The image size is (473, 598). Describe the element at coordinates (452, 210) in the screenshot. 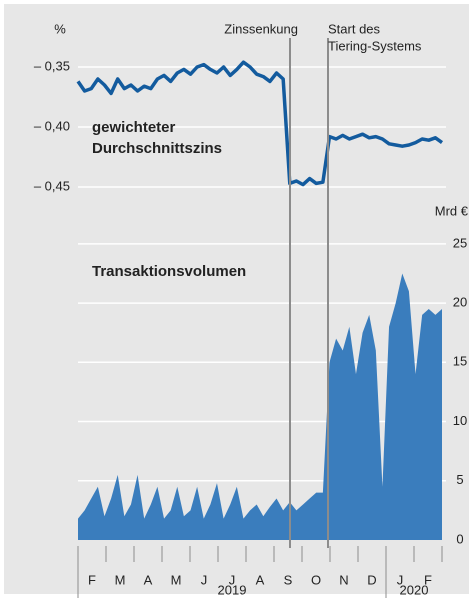

I see `y2-unit: Mrd €` at that location.